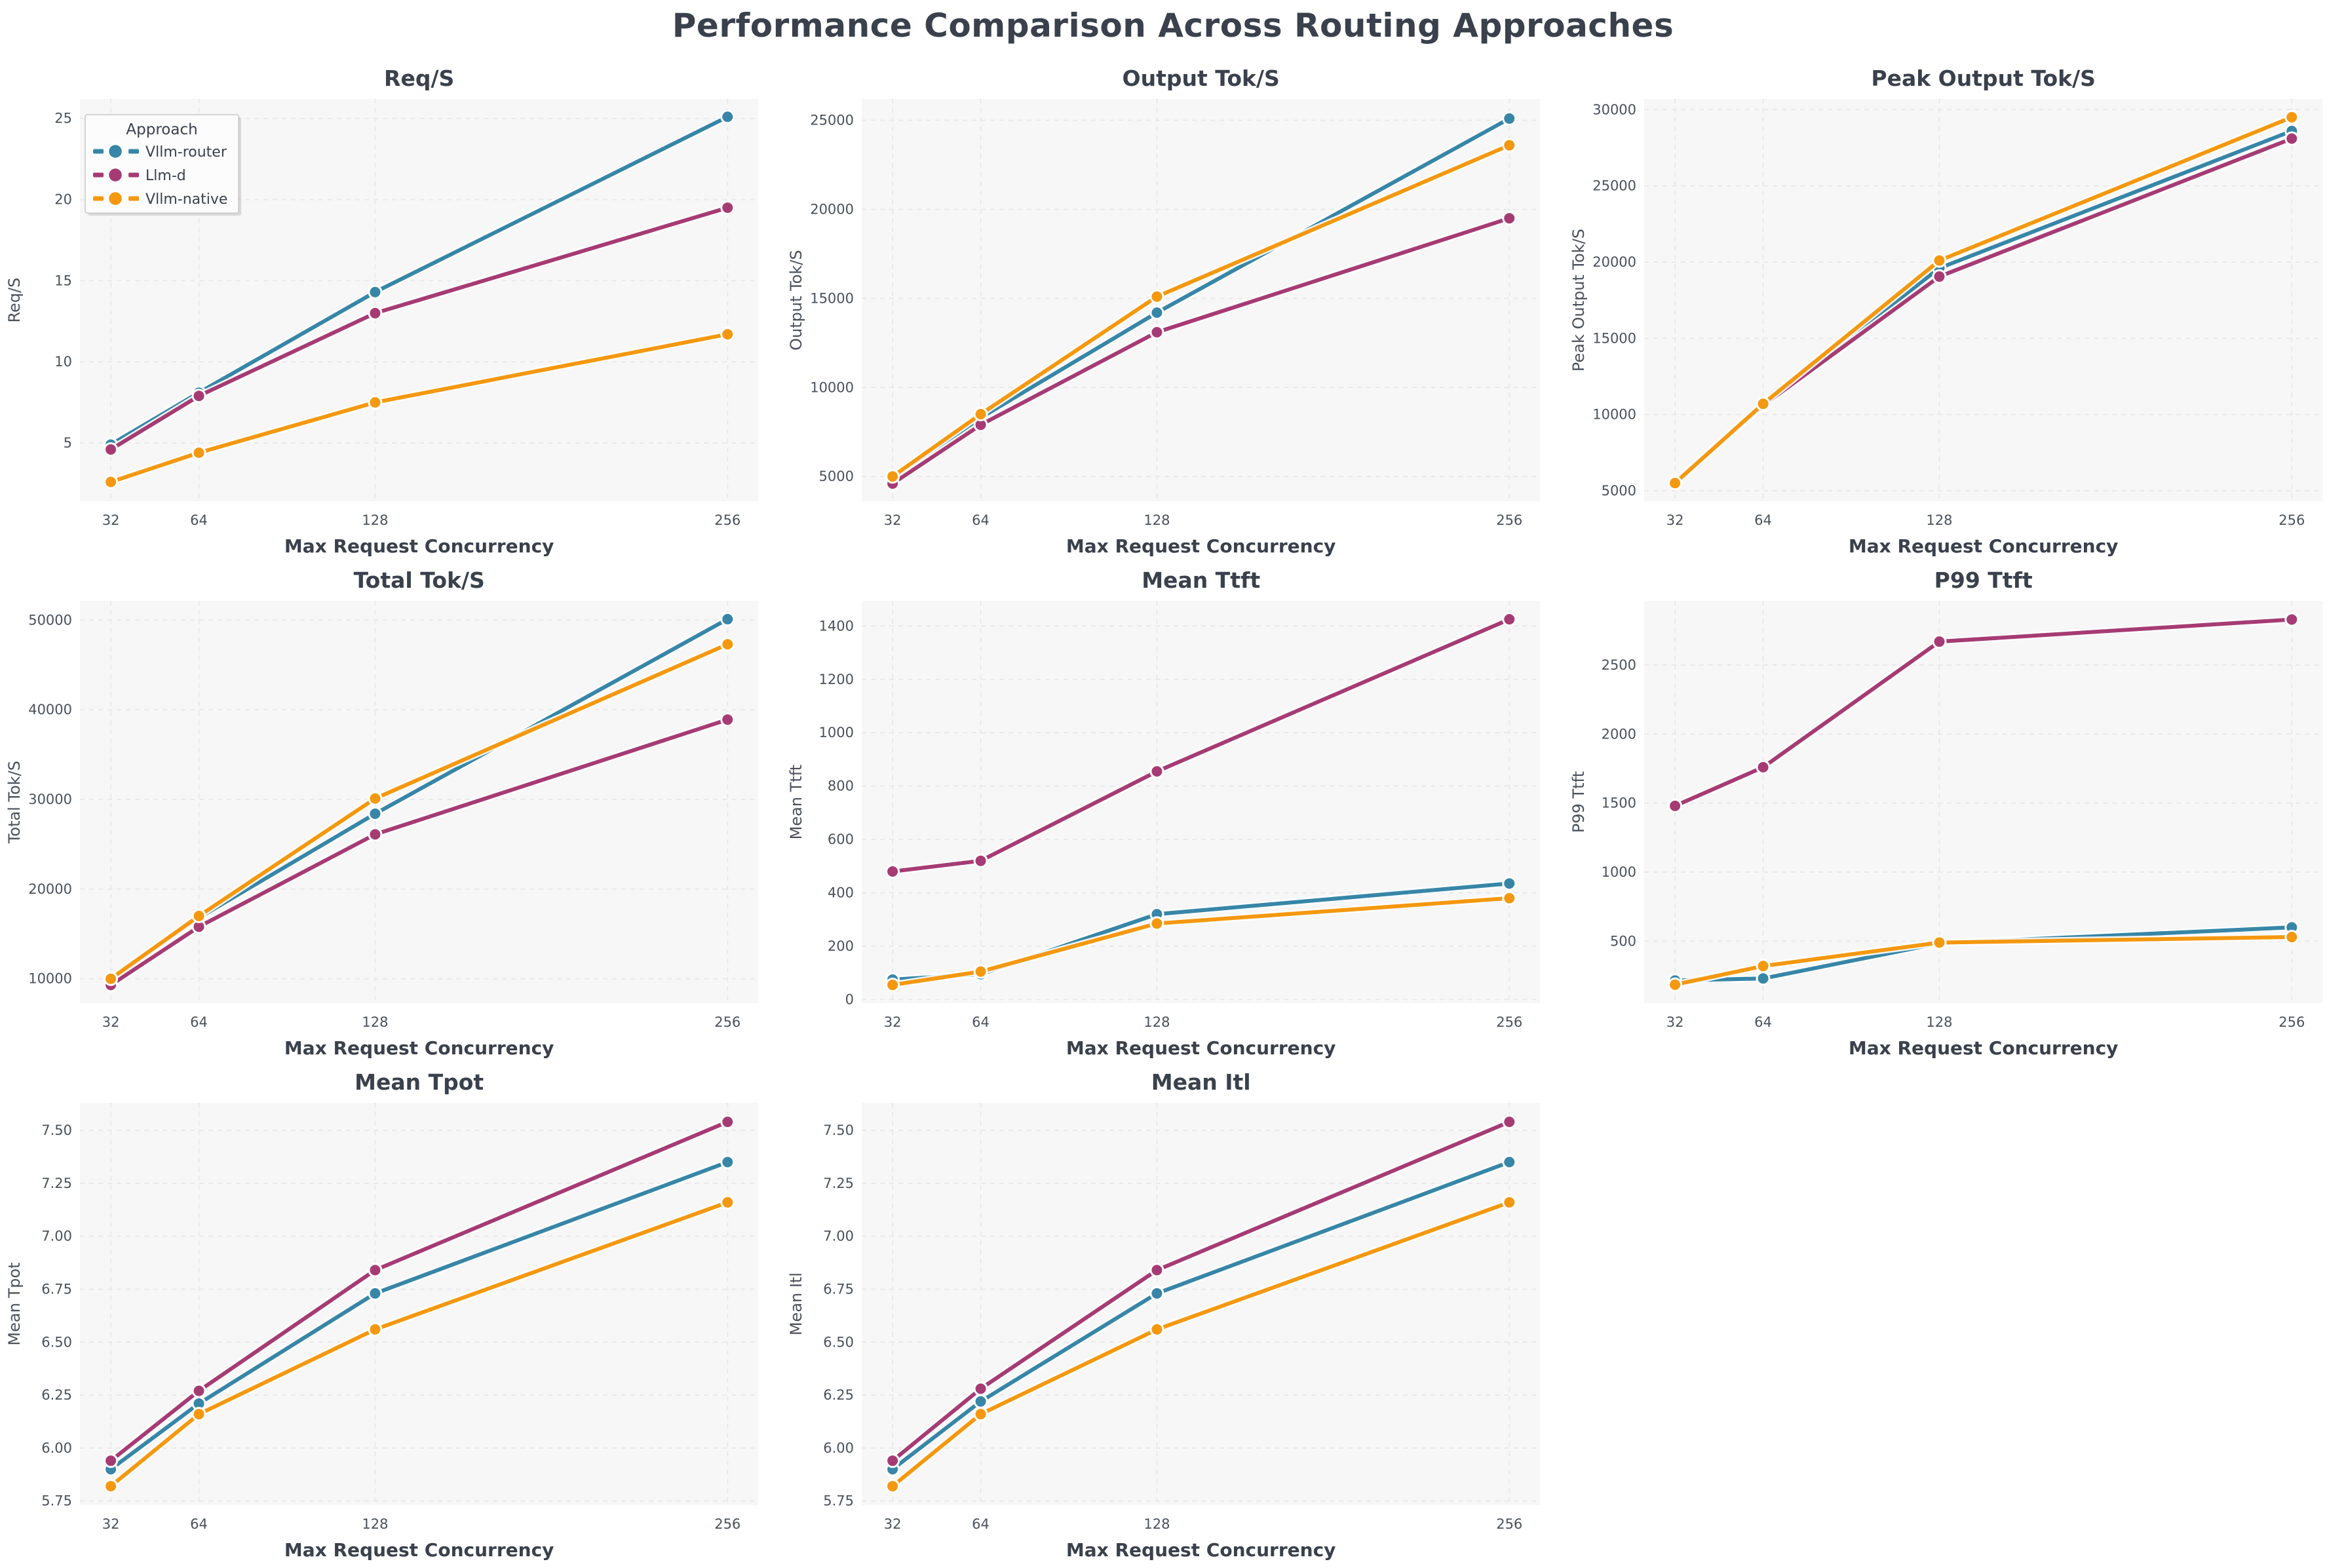  What do you see at coordinates (116, 174) in the screenshot?
I see `legend-marker-icon` at bounding box center [116, 174].